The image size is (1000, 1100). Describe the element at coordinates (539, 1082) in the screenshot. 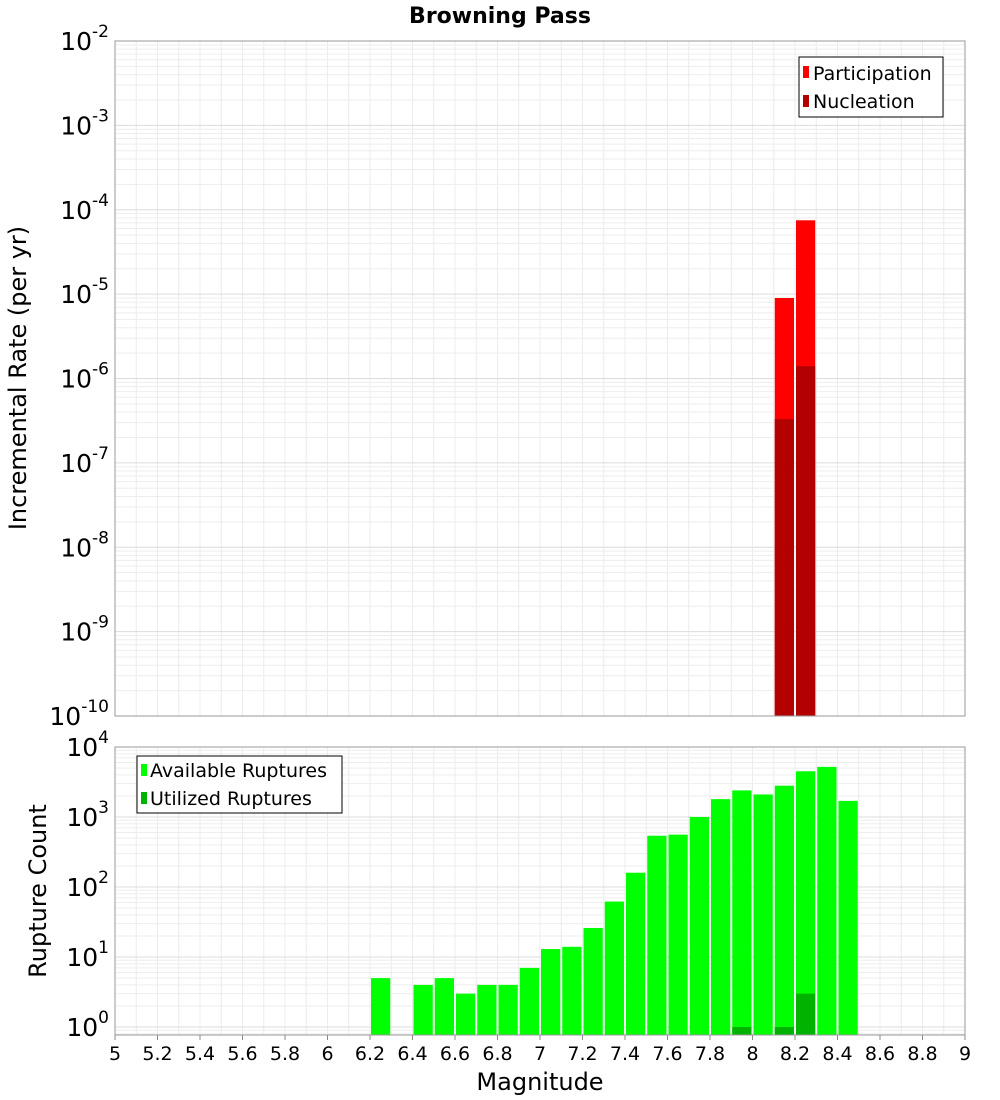

I see `x-axis-label: Magnitude` at that location.